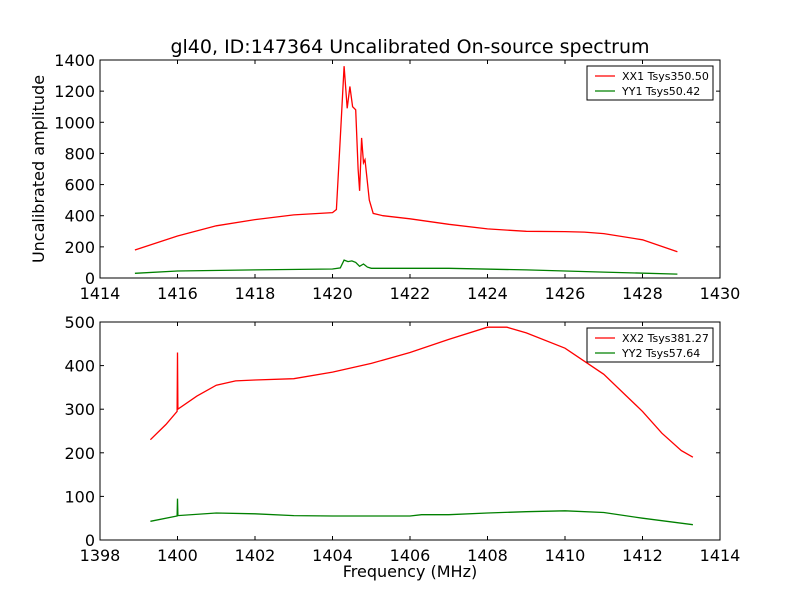 The height and width of the screenshot is (600, 800). I want to click on y-tick-label: 1400, so click(74, 60).